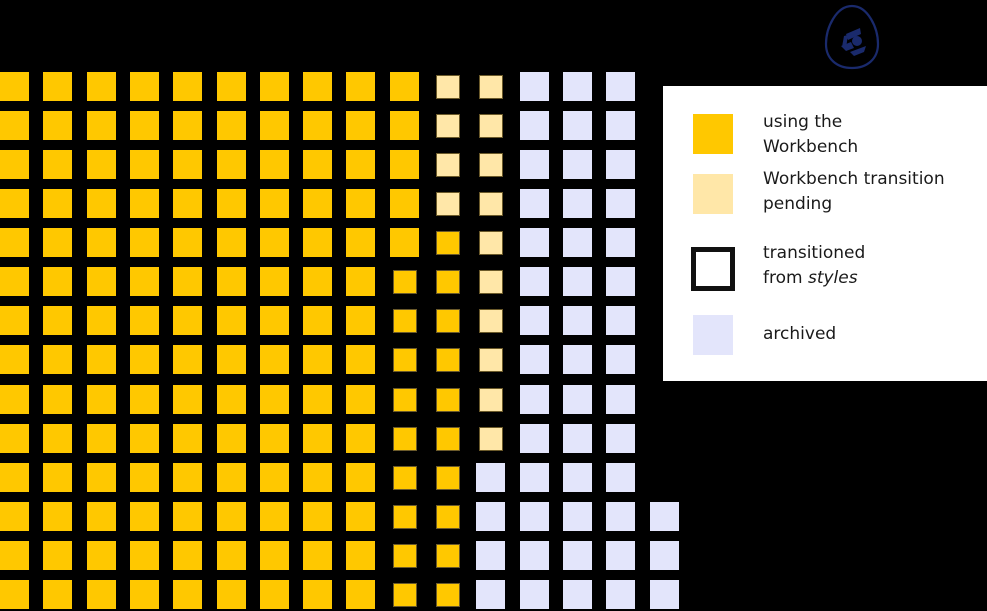  Describe the element at coordinates (785, 278) in the screenshot. I see `legend-label-transitioned-prefix: from` at that location.